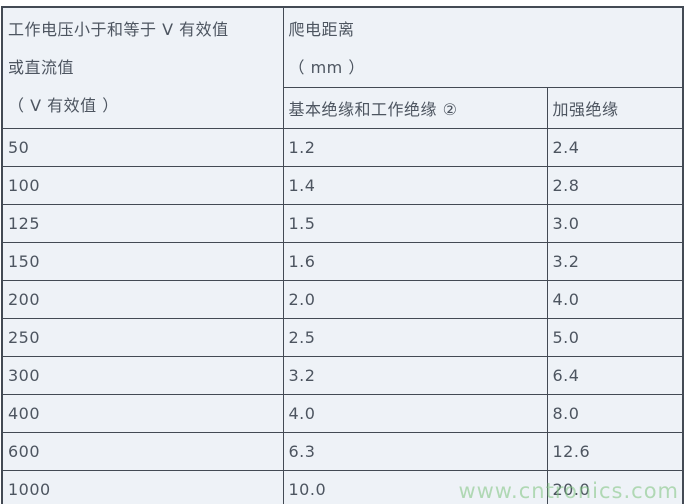 Image resolution: width=685 pixels, height=504 pixels. I want to click on voltage-cell: 400, so click(142, 413).